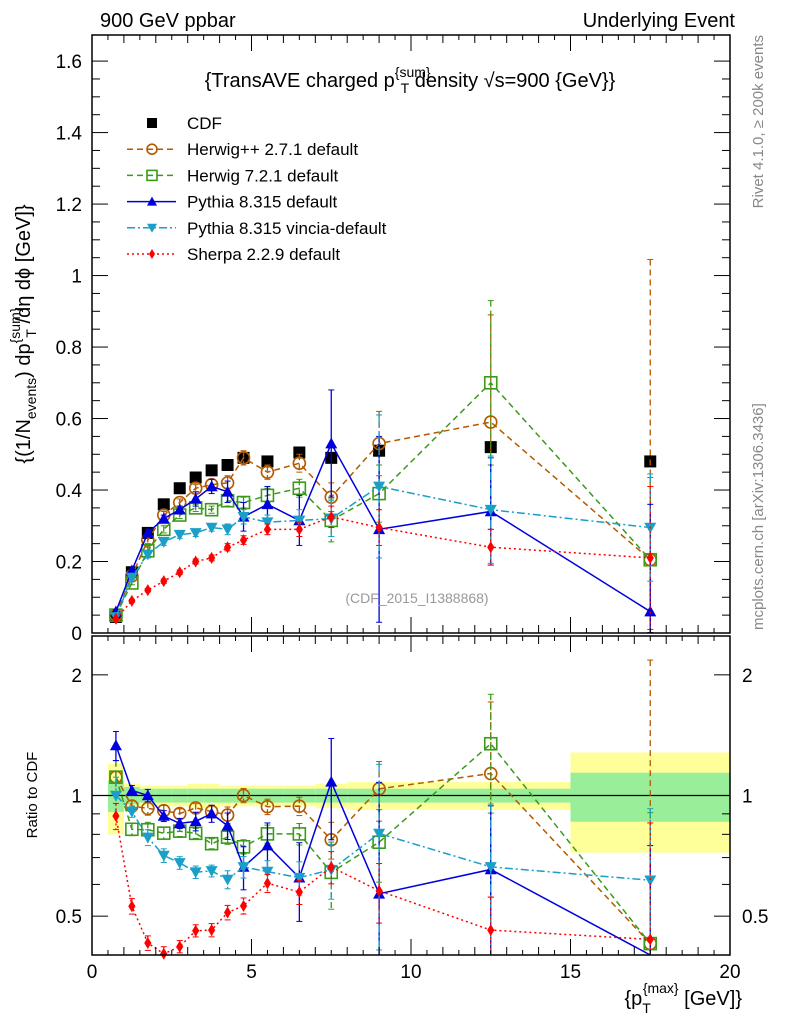 Image resolution: width=786 pixels, height=1024 pixels. Describe the element at coordinates (262, 175) in the screenshot. I see `legend-label: Herwig 7.2.1 default` at that location.